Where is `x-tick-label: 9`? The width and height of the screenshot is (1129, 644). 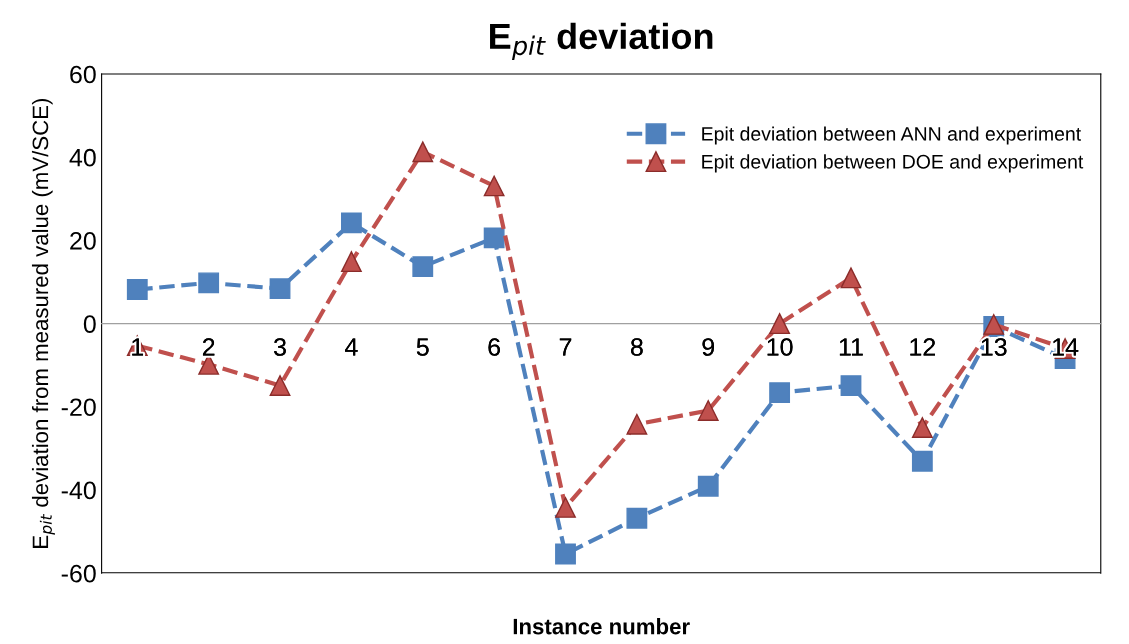 x-tick-label: 9 is located at coordinates (708, 347).